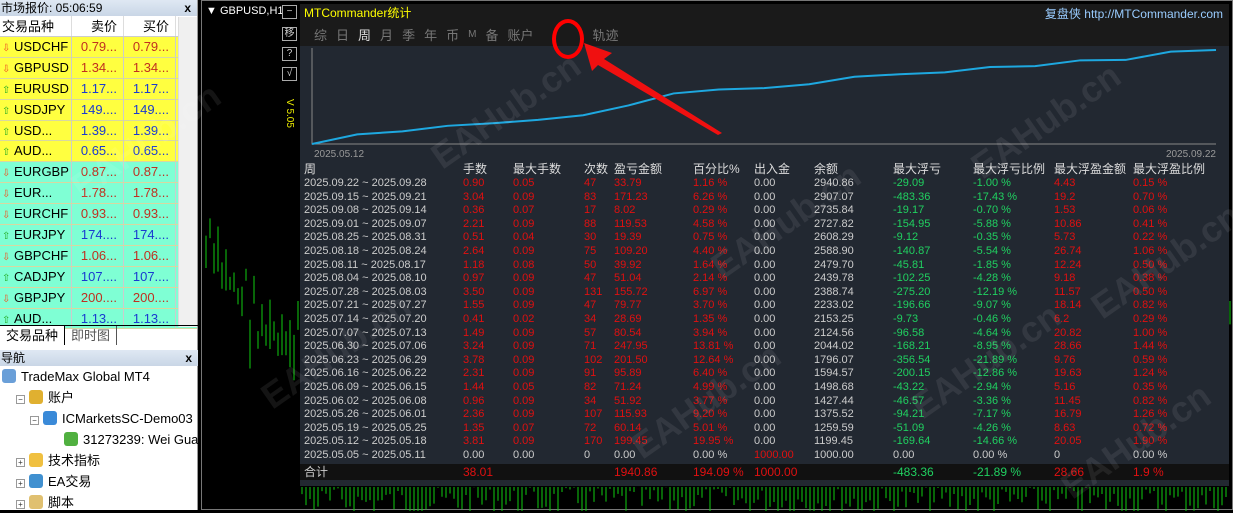 This screenshot has width=1233, height=513. Describe the element at coordinates (321, 35) in the screenshot. I see `tab-0: 综` at that location.